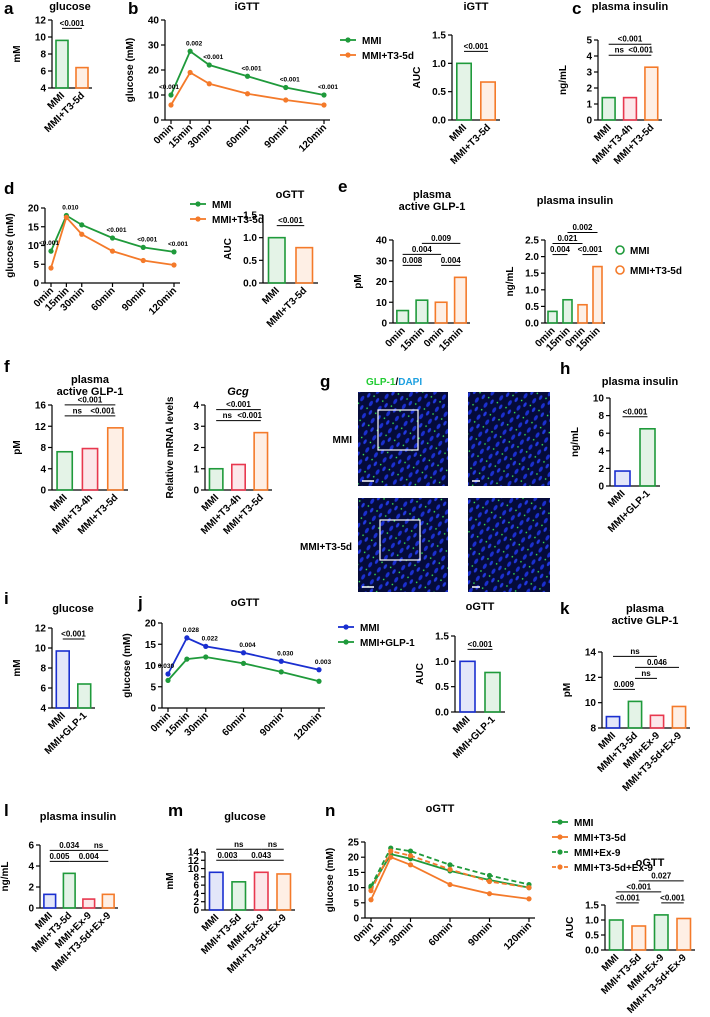 The image size is (710, 1017). I want to click on significance-label: 0.002, so click(582, 227).